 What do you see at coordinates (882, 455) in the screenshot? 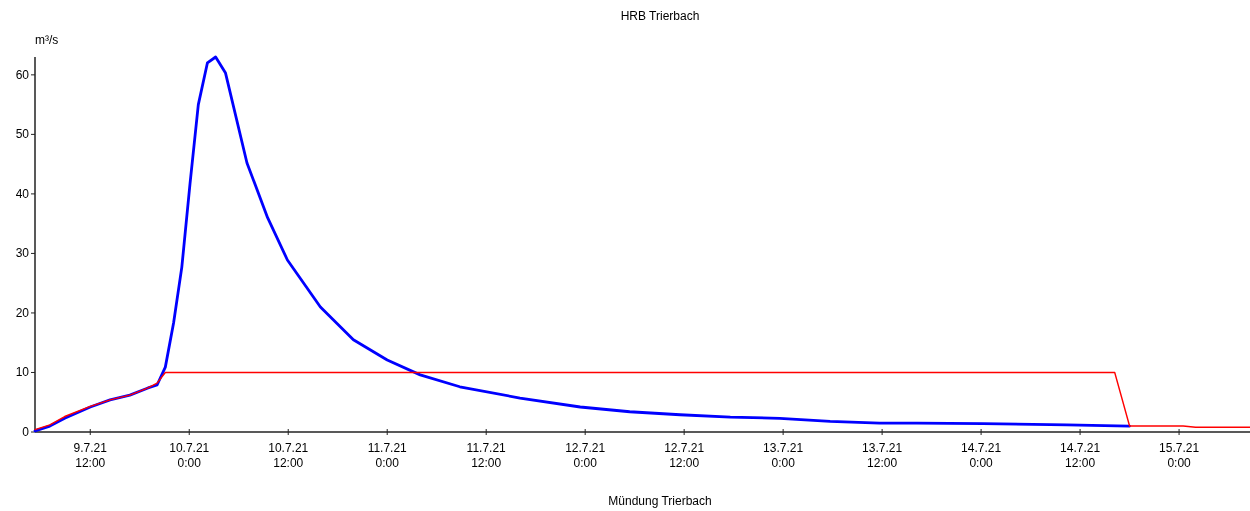
I see `x-tick-label: 13.7.21 12:00` at bounding box center [882, 455].